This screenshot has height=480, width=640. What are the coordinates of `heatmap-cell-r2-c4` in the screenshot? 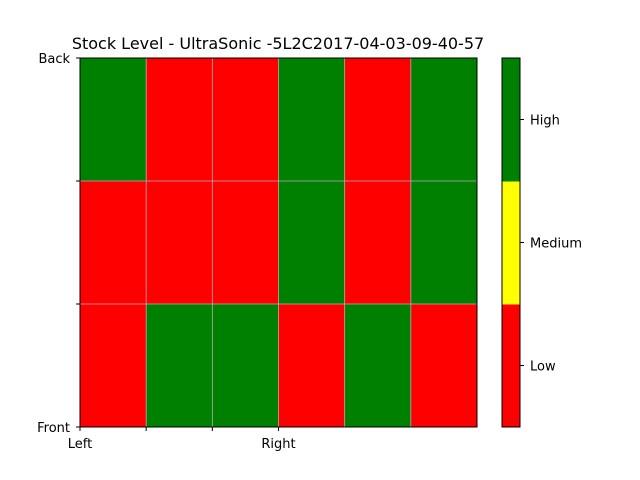 It's located at (378, 366).